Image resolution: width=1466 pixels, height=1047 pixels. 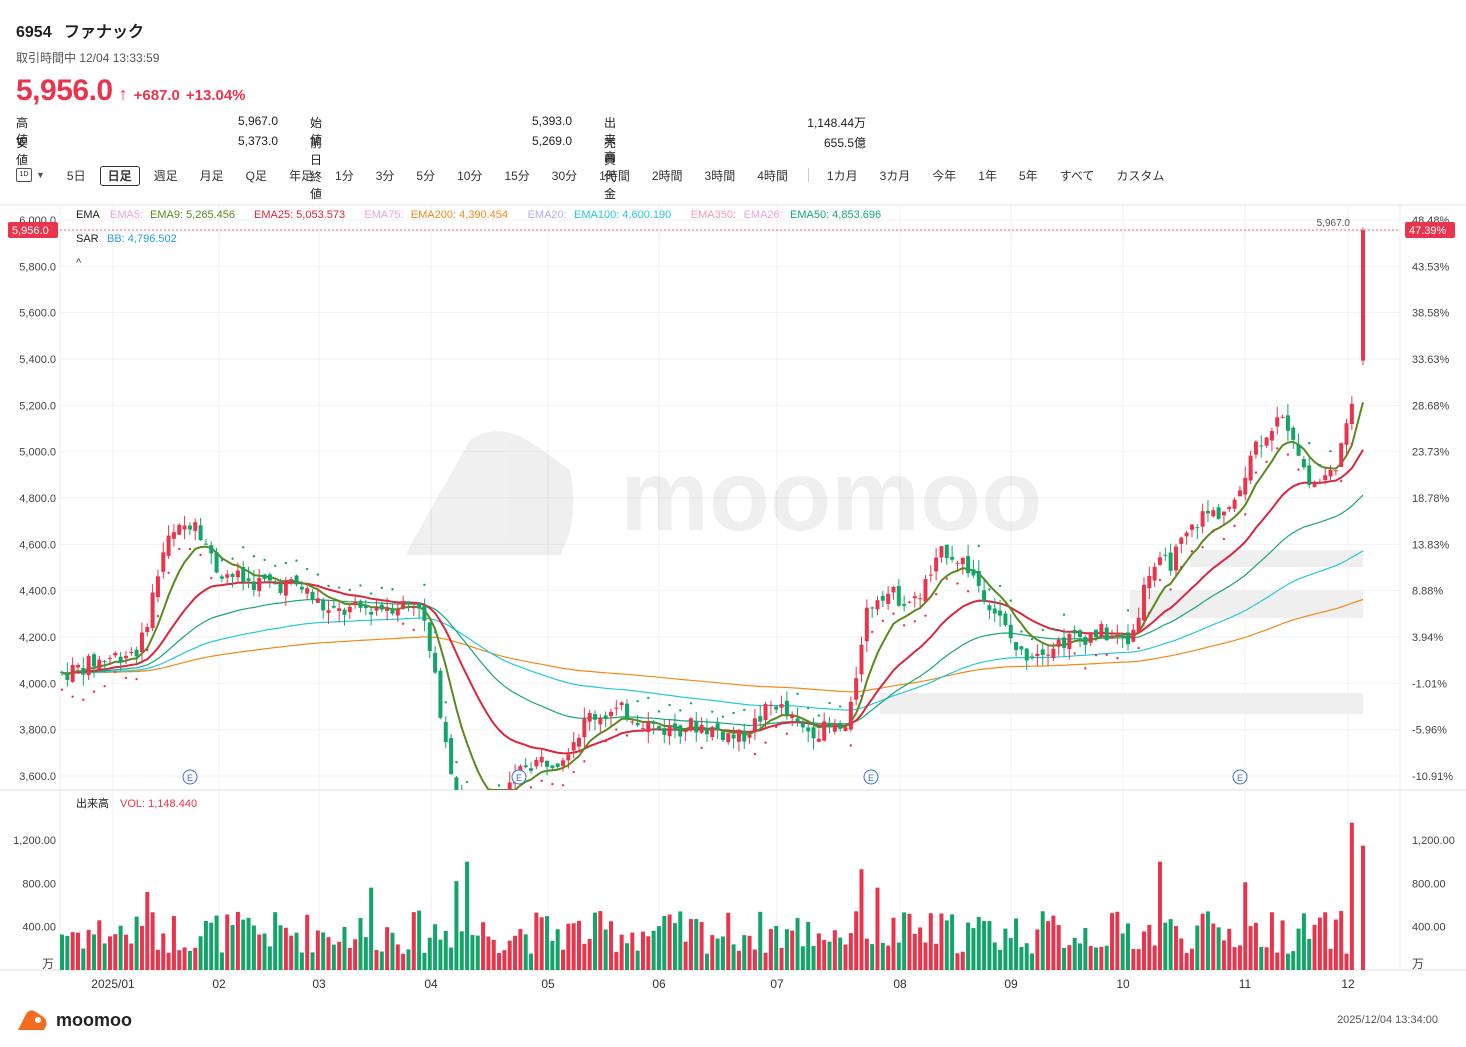 I want to click on stat-label-prev-close: 前日終値, so click(x=316, y=168).